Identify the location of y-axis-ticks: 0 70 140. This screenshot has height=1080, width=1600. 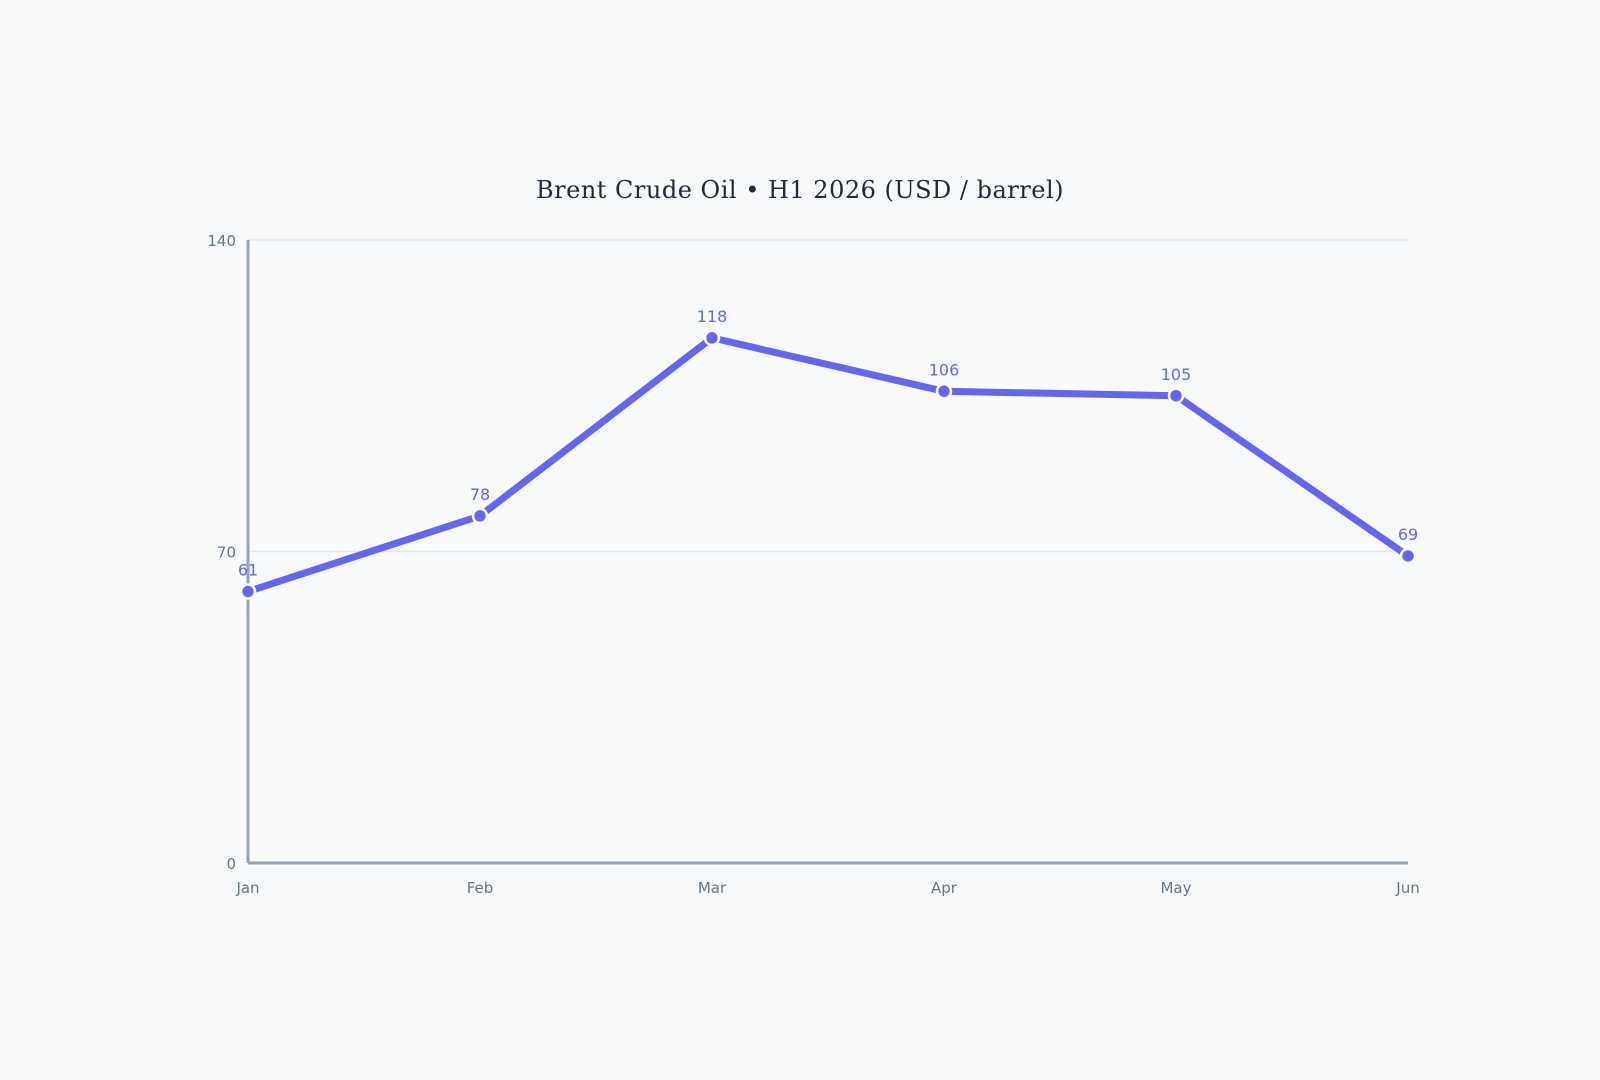
(221, 552).